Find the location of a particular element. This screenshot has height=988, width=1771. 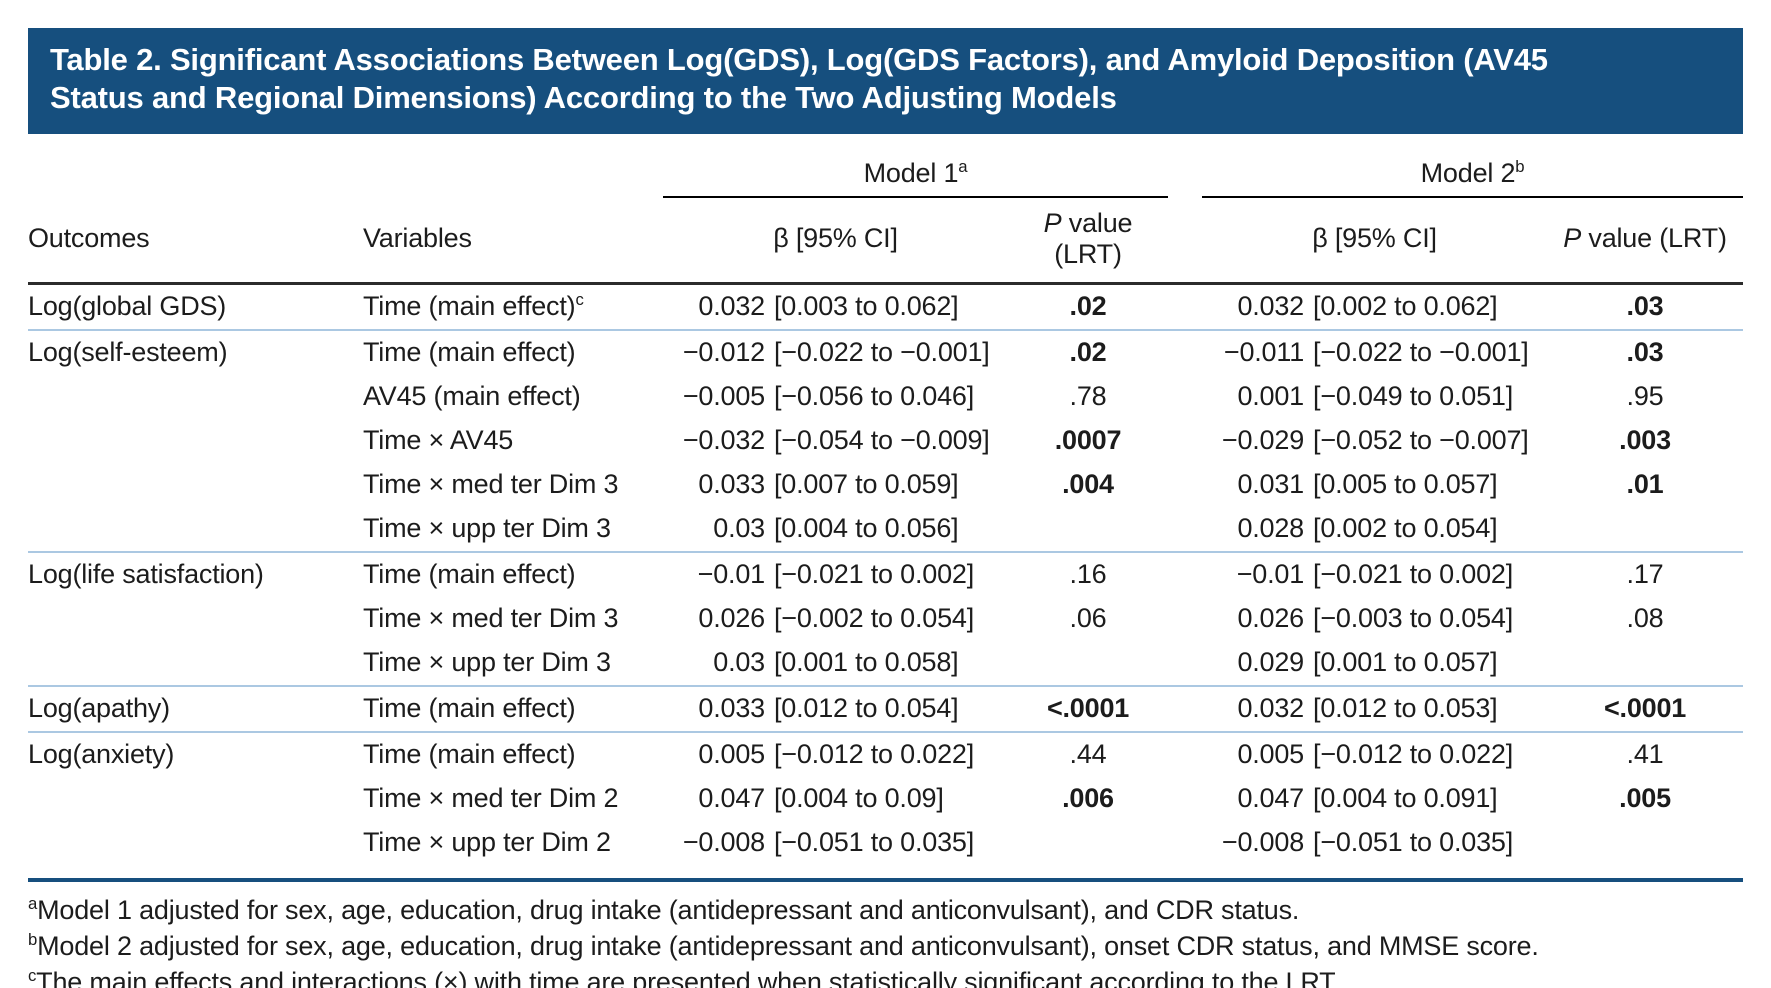

beta-value: −0.01 is located at coordinates (1270, 573).